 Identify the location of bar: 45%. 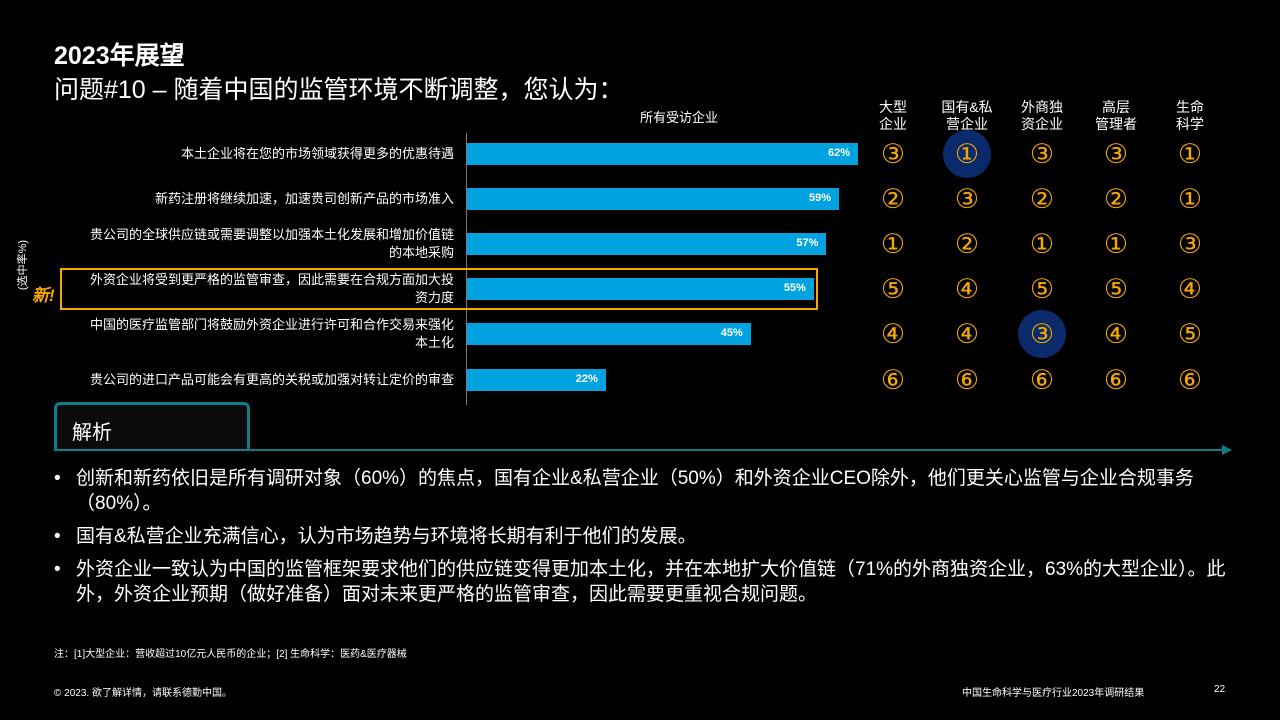
(609, 334).